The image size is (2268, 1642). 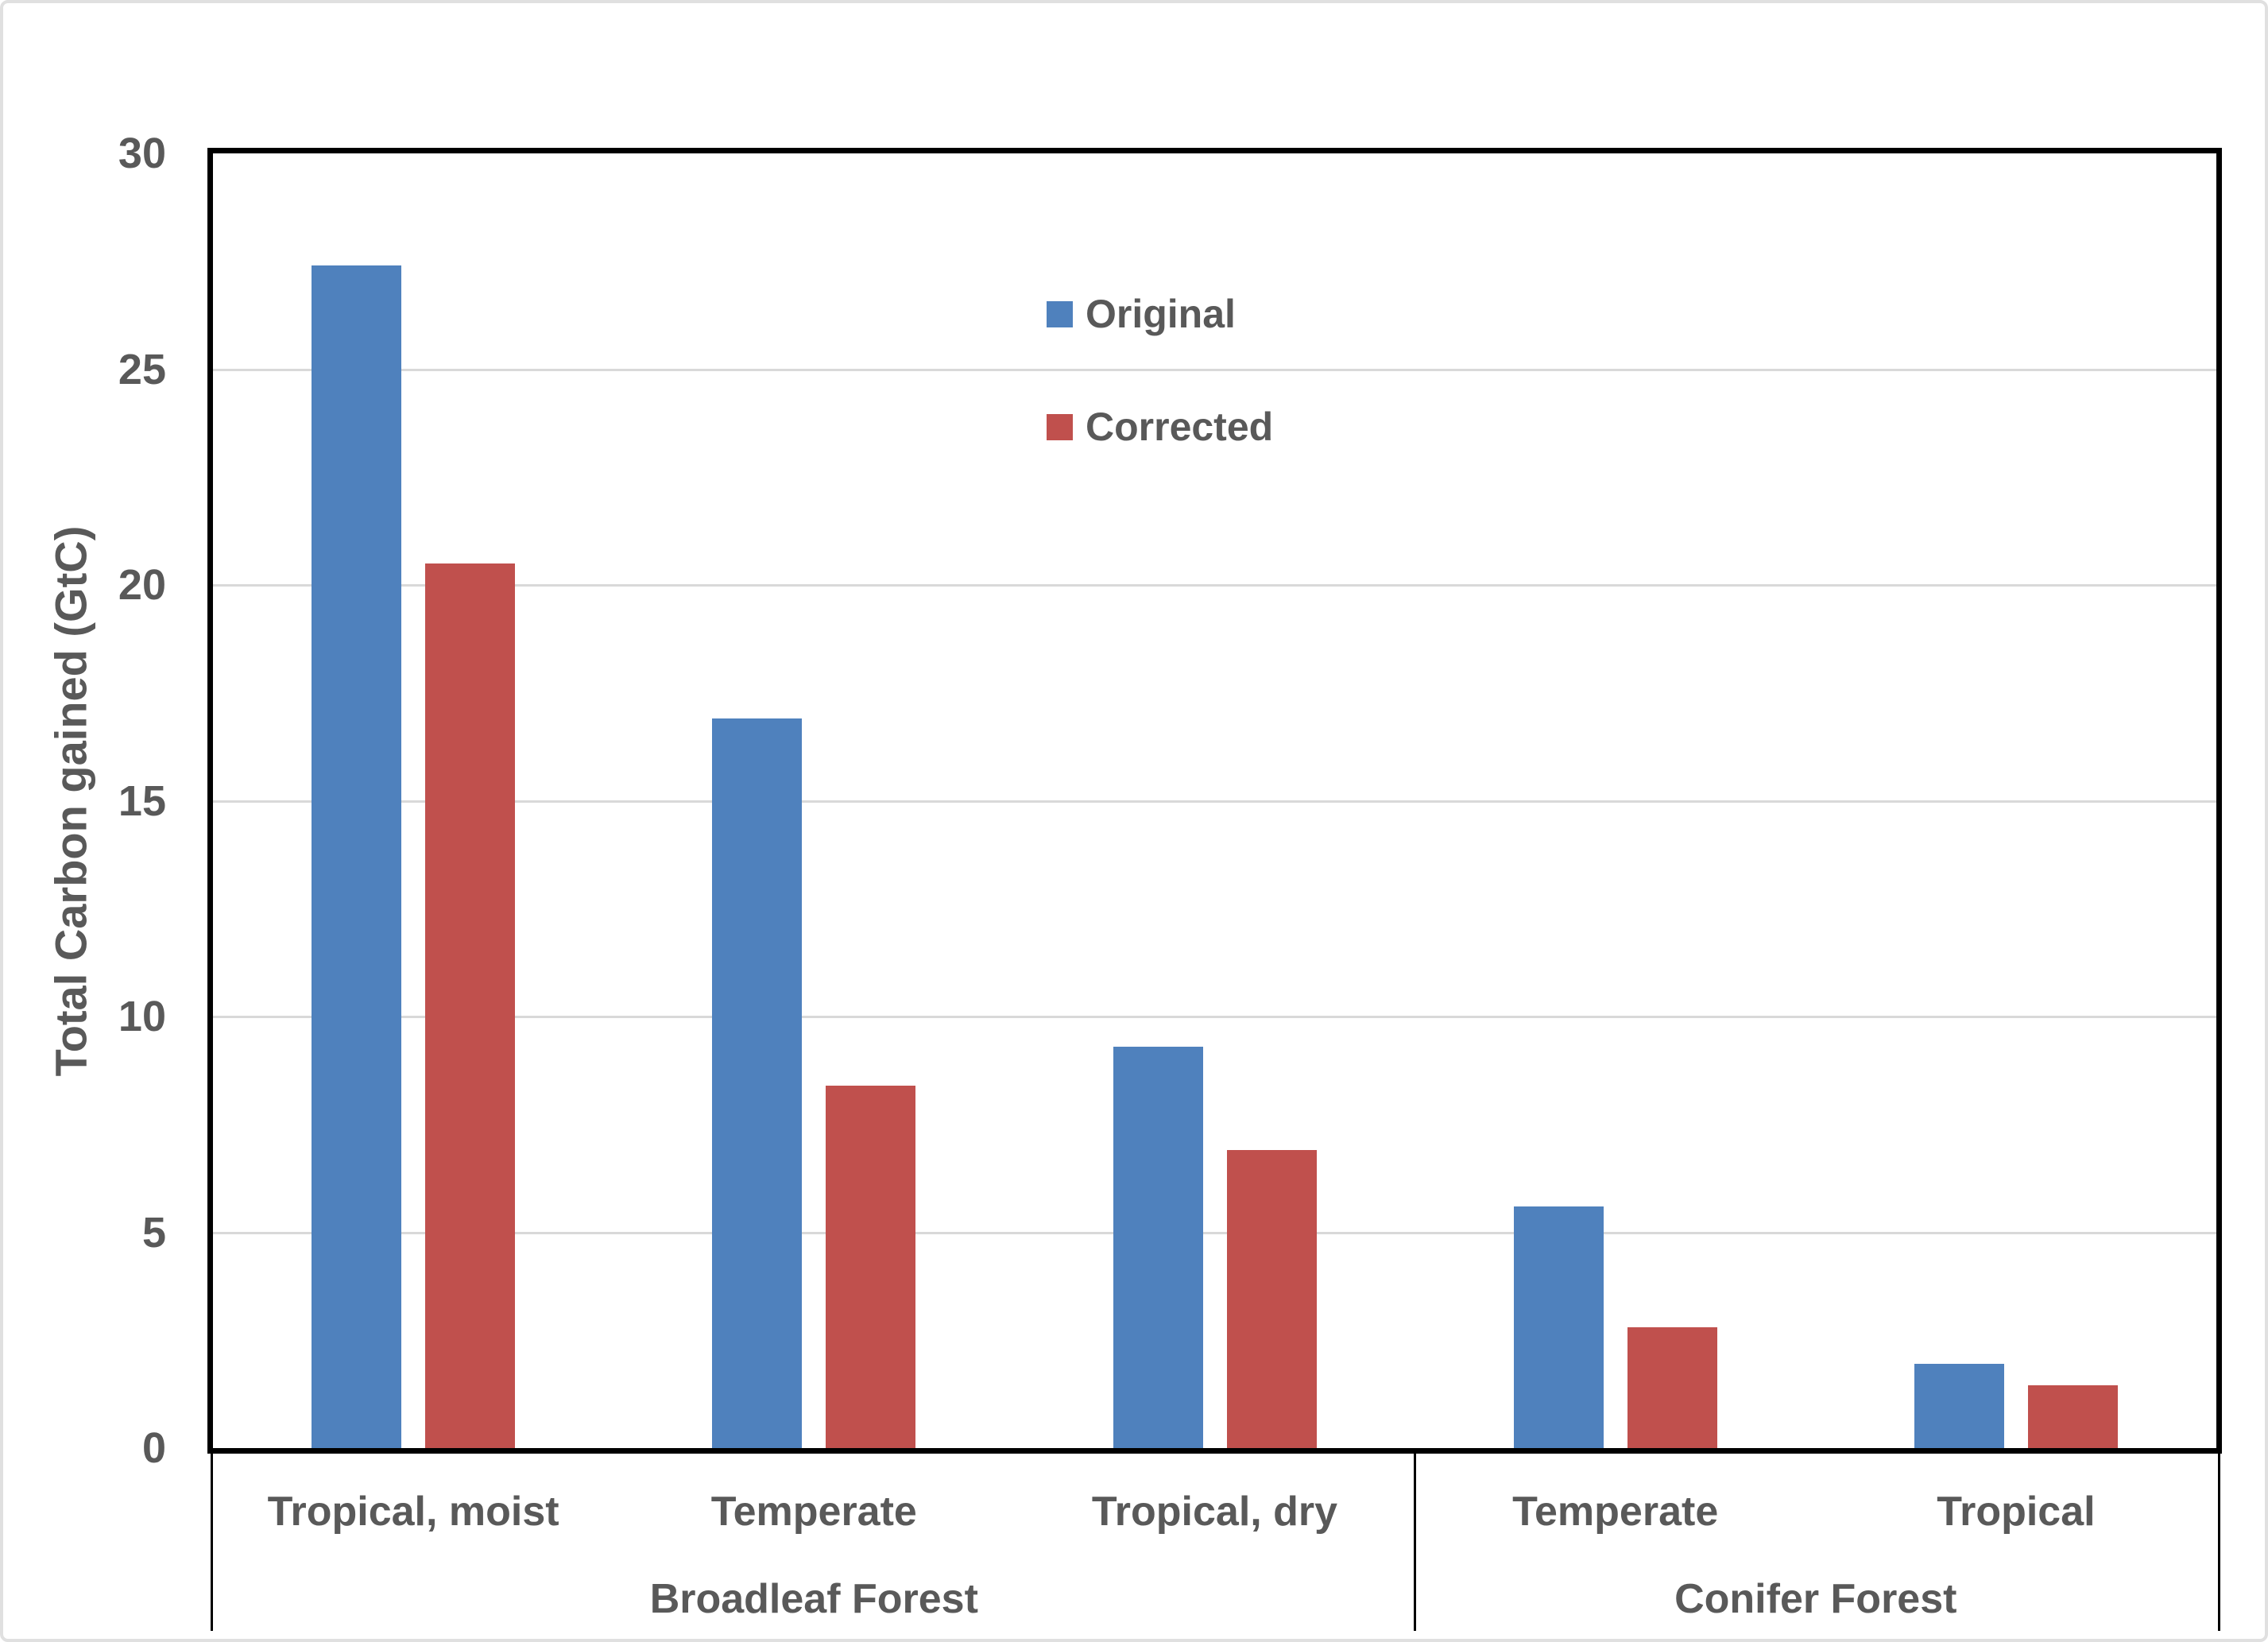 What do you see at coordinates (813, 1599) in the screenshot?
I see `x-group-label-1: Broadleaf Forest` at bounding box center [813, 1599].